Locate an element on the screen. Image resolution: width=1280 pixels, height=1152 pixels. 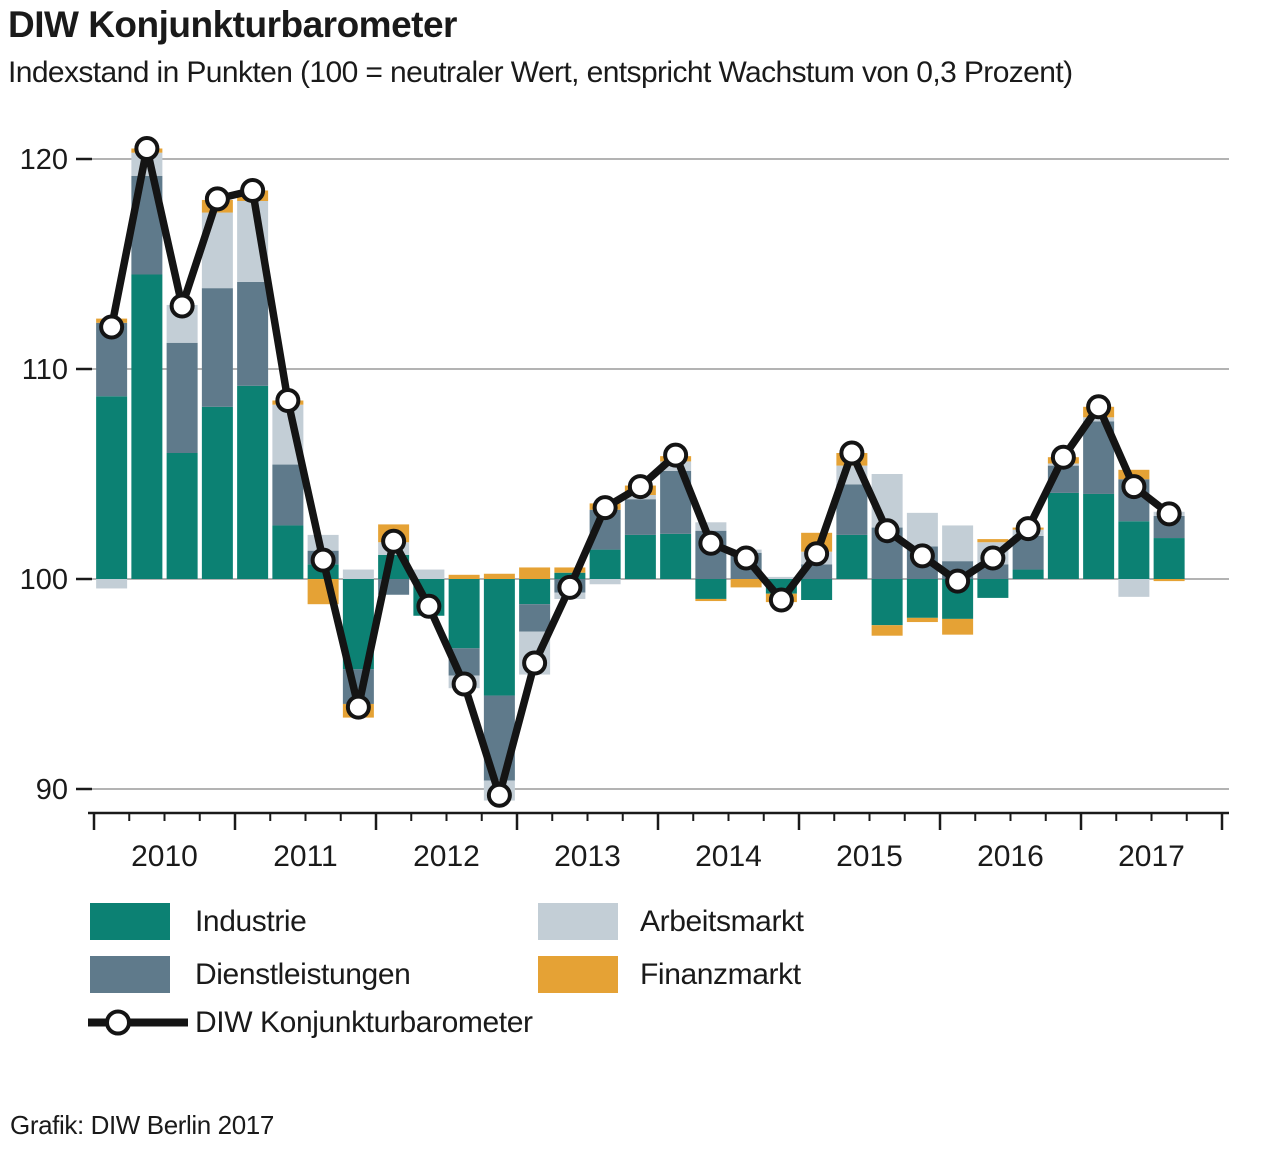
year-label: 2013 is located at coordinates (587, 856).